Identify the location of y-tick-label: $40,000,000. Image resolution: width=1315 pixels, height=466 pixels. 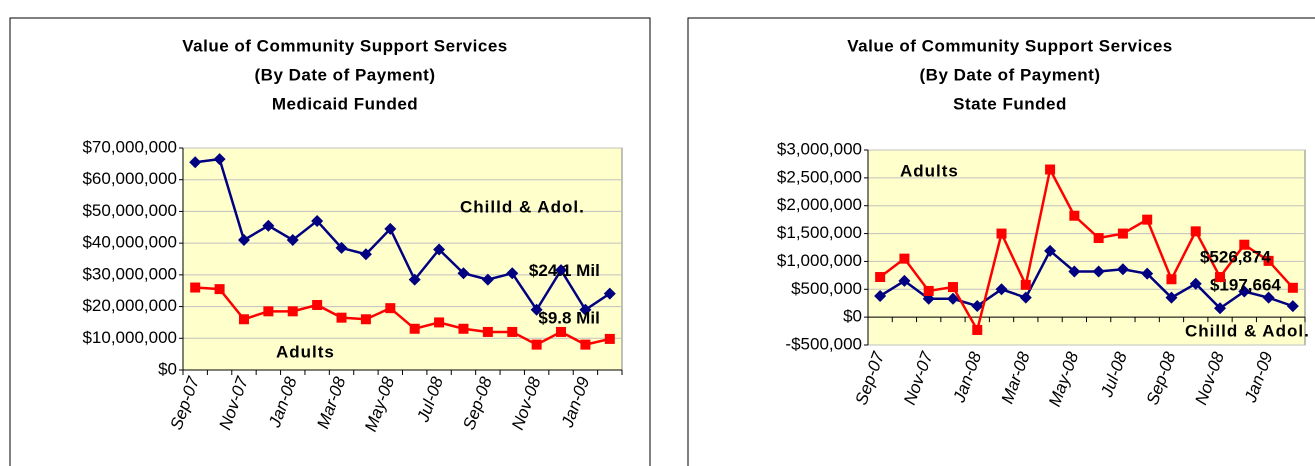
(129, 242).